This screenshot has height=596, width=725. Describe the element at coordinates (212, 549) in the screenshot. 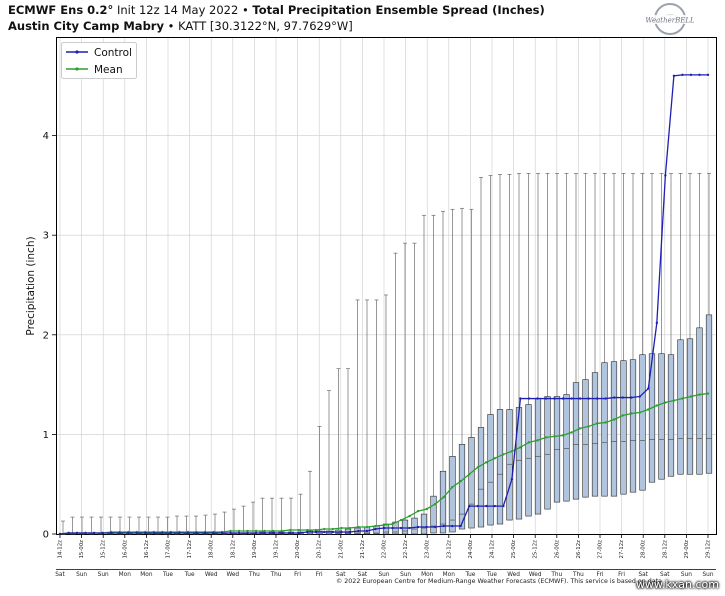

I see `x-tick-label: 18-00z` at that location.